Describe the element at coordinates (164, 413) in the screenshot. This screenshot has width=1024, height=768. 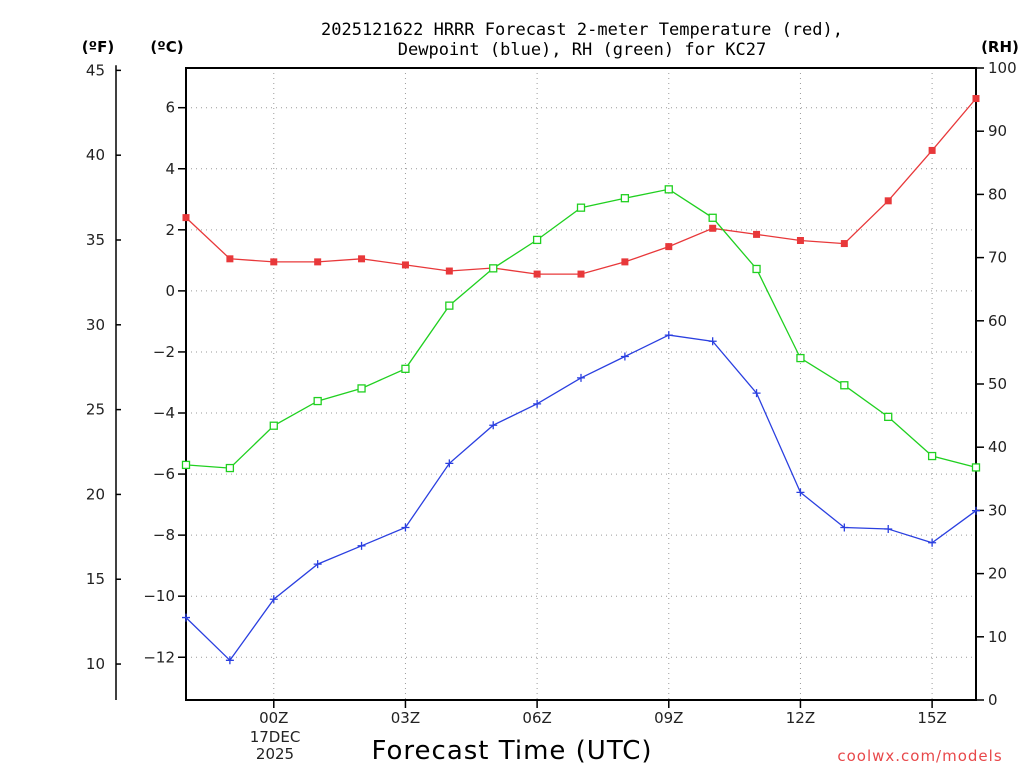
I see `celsius-tick-label: −4` at that location.